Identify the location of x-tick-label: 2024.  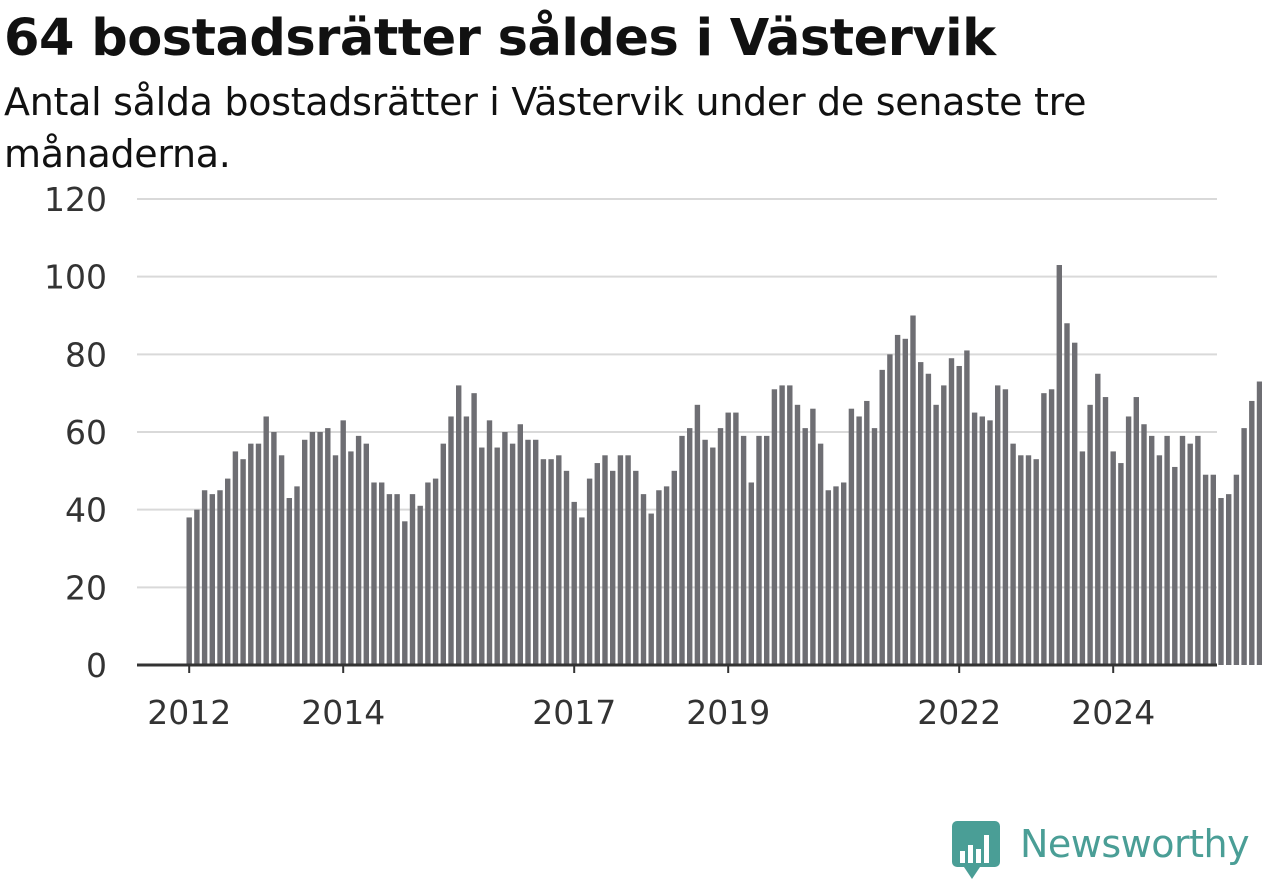
(1113, 712).